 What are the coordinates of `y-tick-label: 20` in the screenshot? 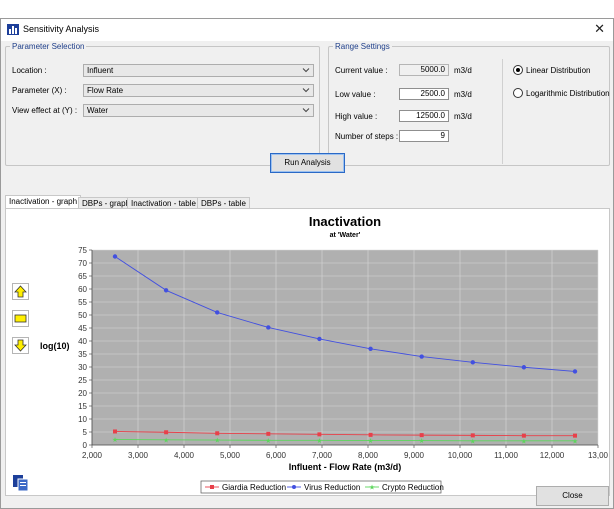 It's located at (82, 393).